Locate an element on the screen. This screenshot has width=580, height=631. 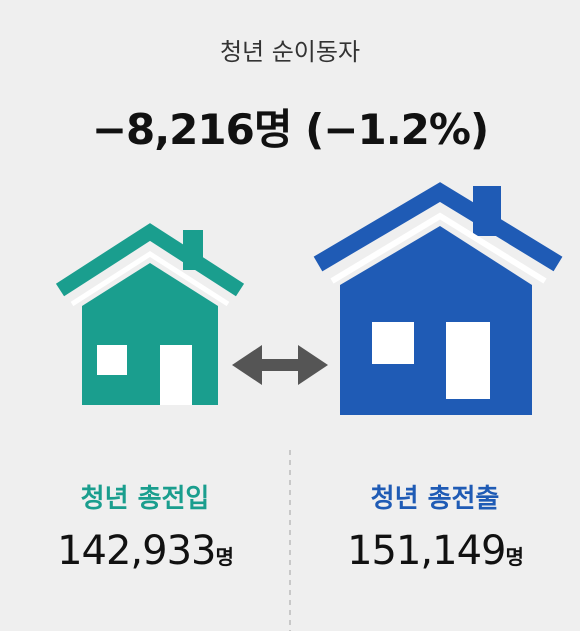
inflow-value-box: 142,933명 is located at coordinates (145, 551).